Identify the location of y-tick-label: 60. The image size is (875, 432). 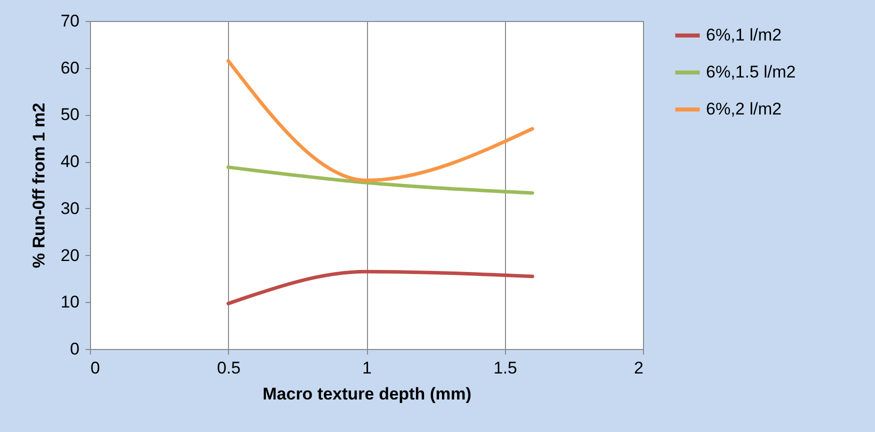
(70, 68).